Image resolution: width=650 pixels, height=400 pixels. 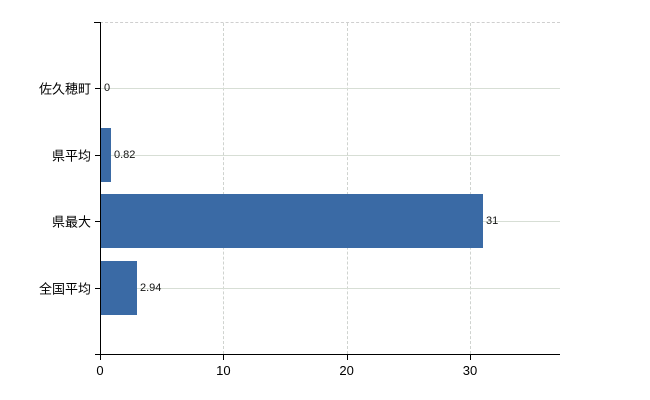 I want to click on value-label: 2.94, so click(x=151, y=287).